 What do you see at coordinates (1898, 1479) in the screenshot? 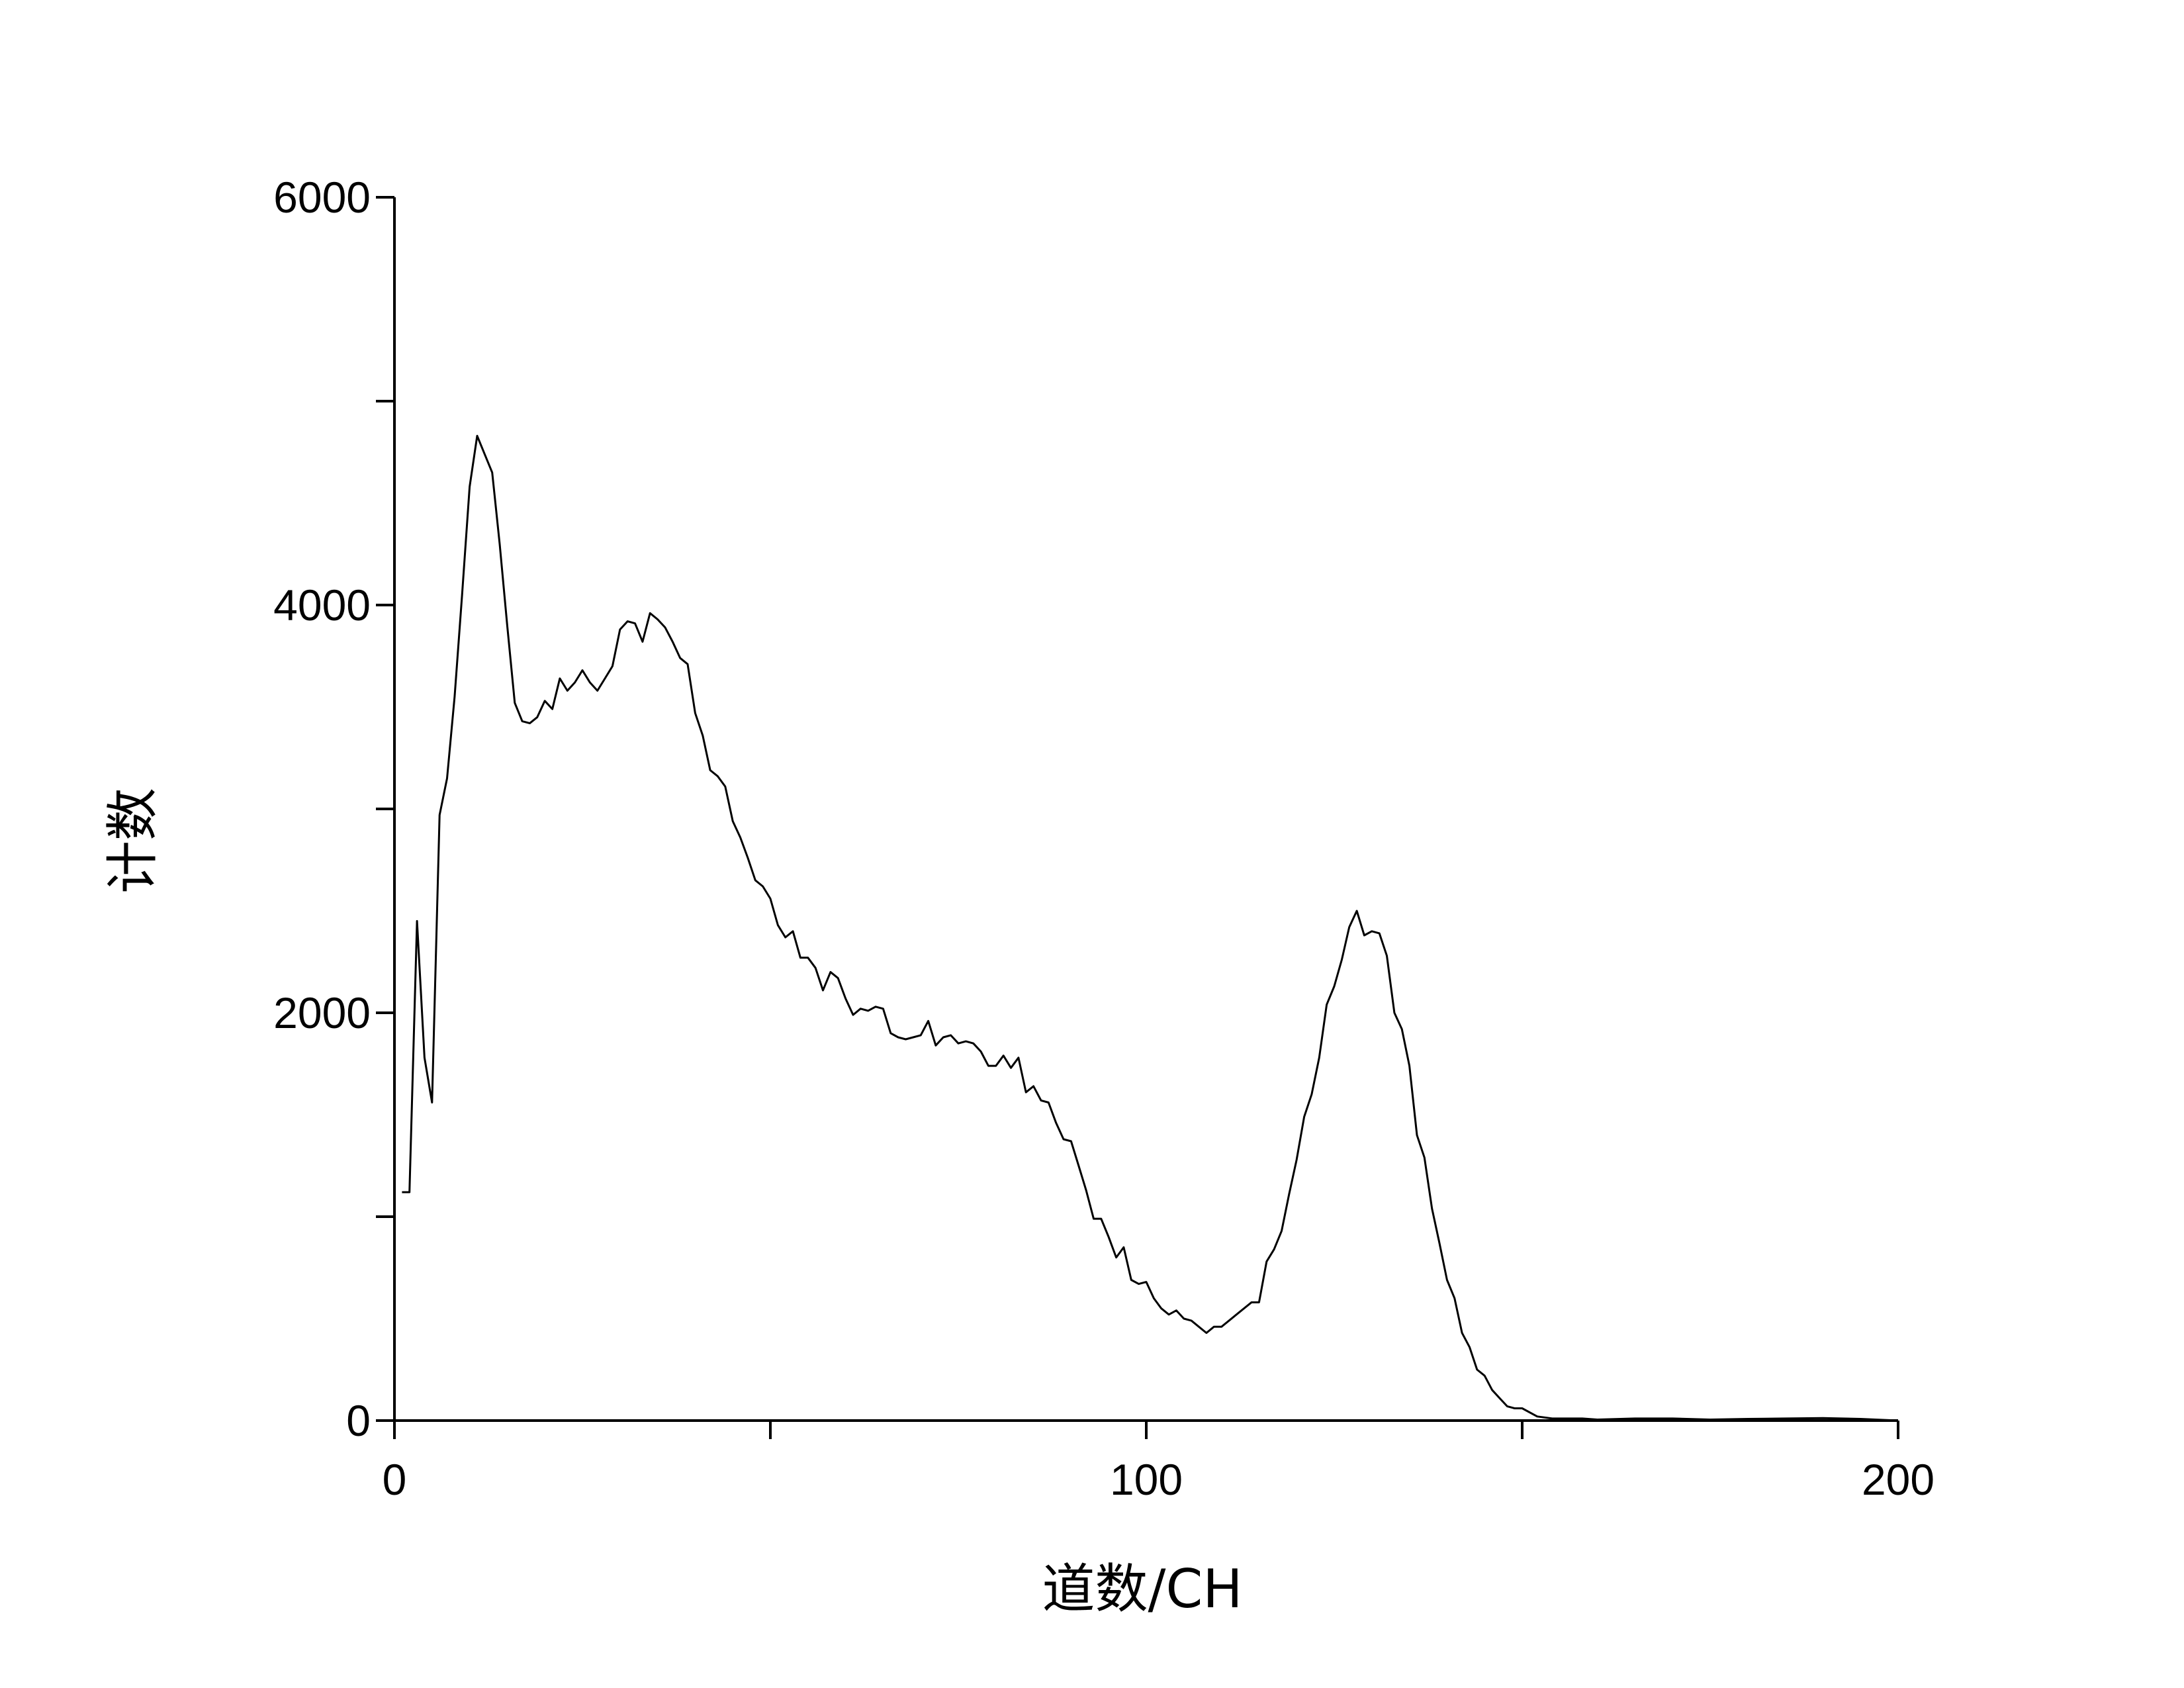
I see `x-tick-label: 200` at bounding box center [1898, 1479].